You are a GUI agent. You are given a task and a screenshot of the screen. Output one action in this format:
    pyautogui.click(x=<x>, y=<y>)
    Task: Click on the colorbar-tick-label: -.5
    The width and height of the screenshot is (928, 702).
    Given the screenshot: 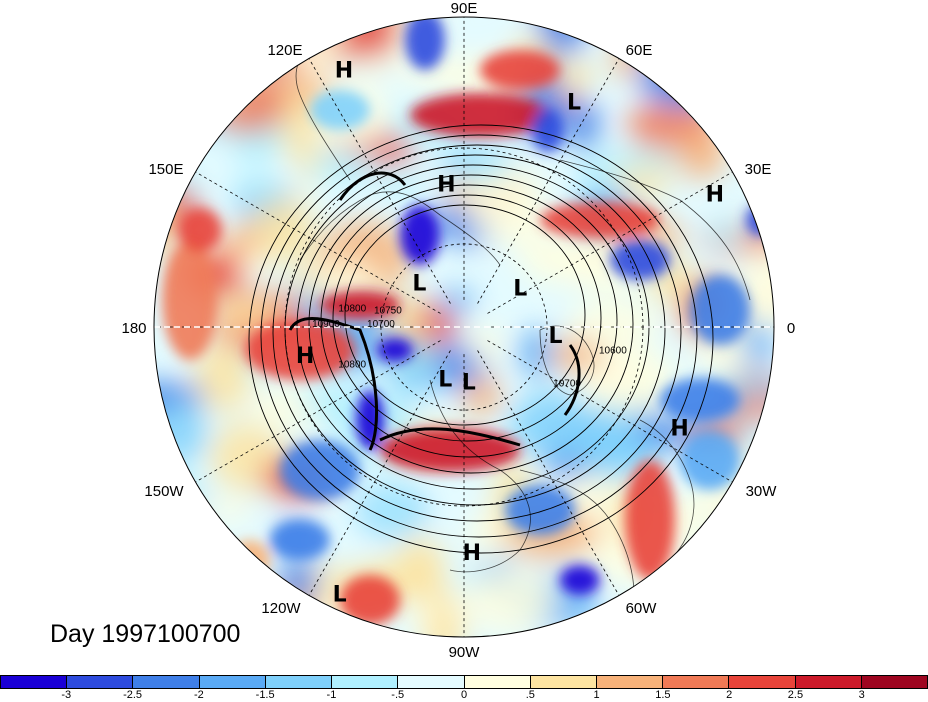 What is the action you would take?
    pyautogui.click(x=398, y=695)
    